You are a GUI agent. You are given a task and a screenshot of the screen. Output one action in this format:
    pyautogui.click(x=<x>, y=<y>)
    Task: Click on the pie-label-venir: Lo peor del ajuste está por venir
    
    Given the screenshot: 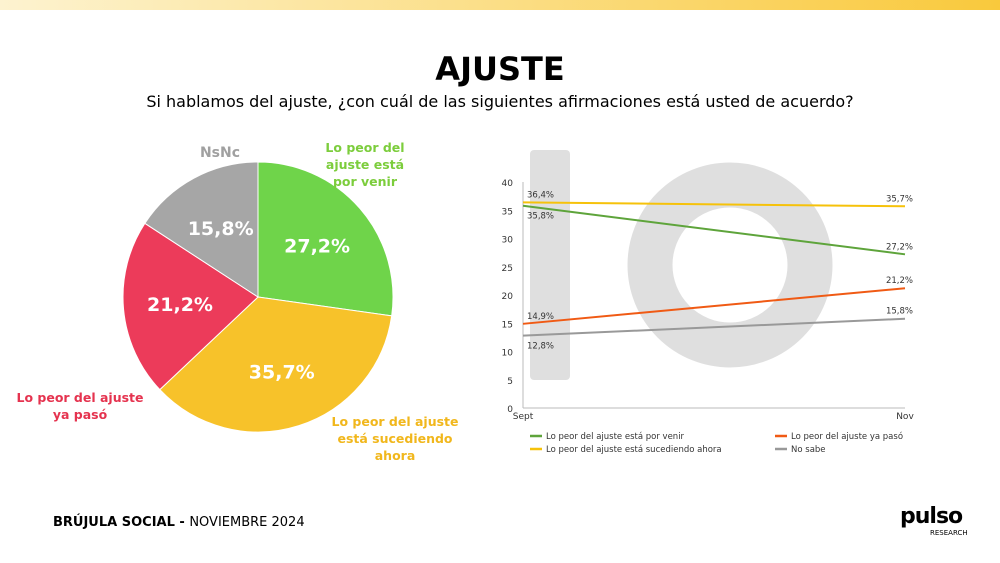 What is the action you would take?
    pyautogui.click(x=365, y=164)
    